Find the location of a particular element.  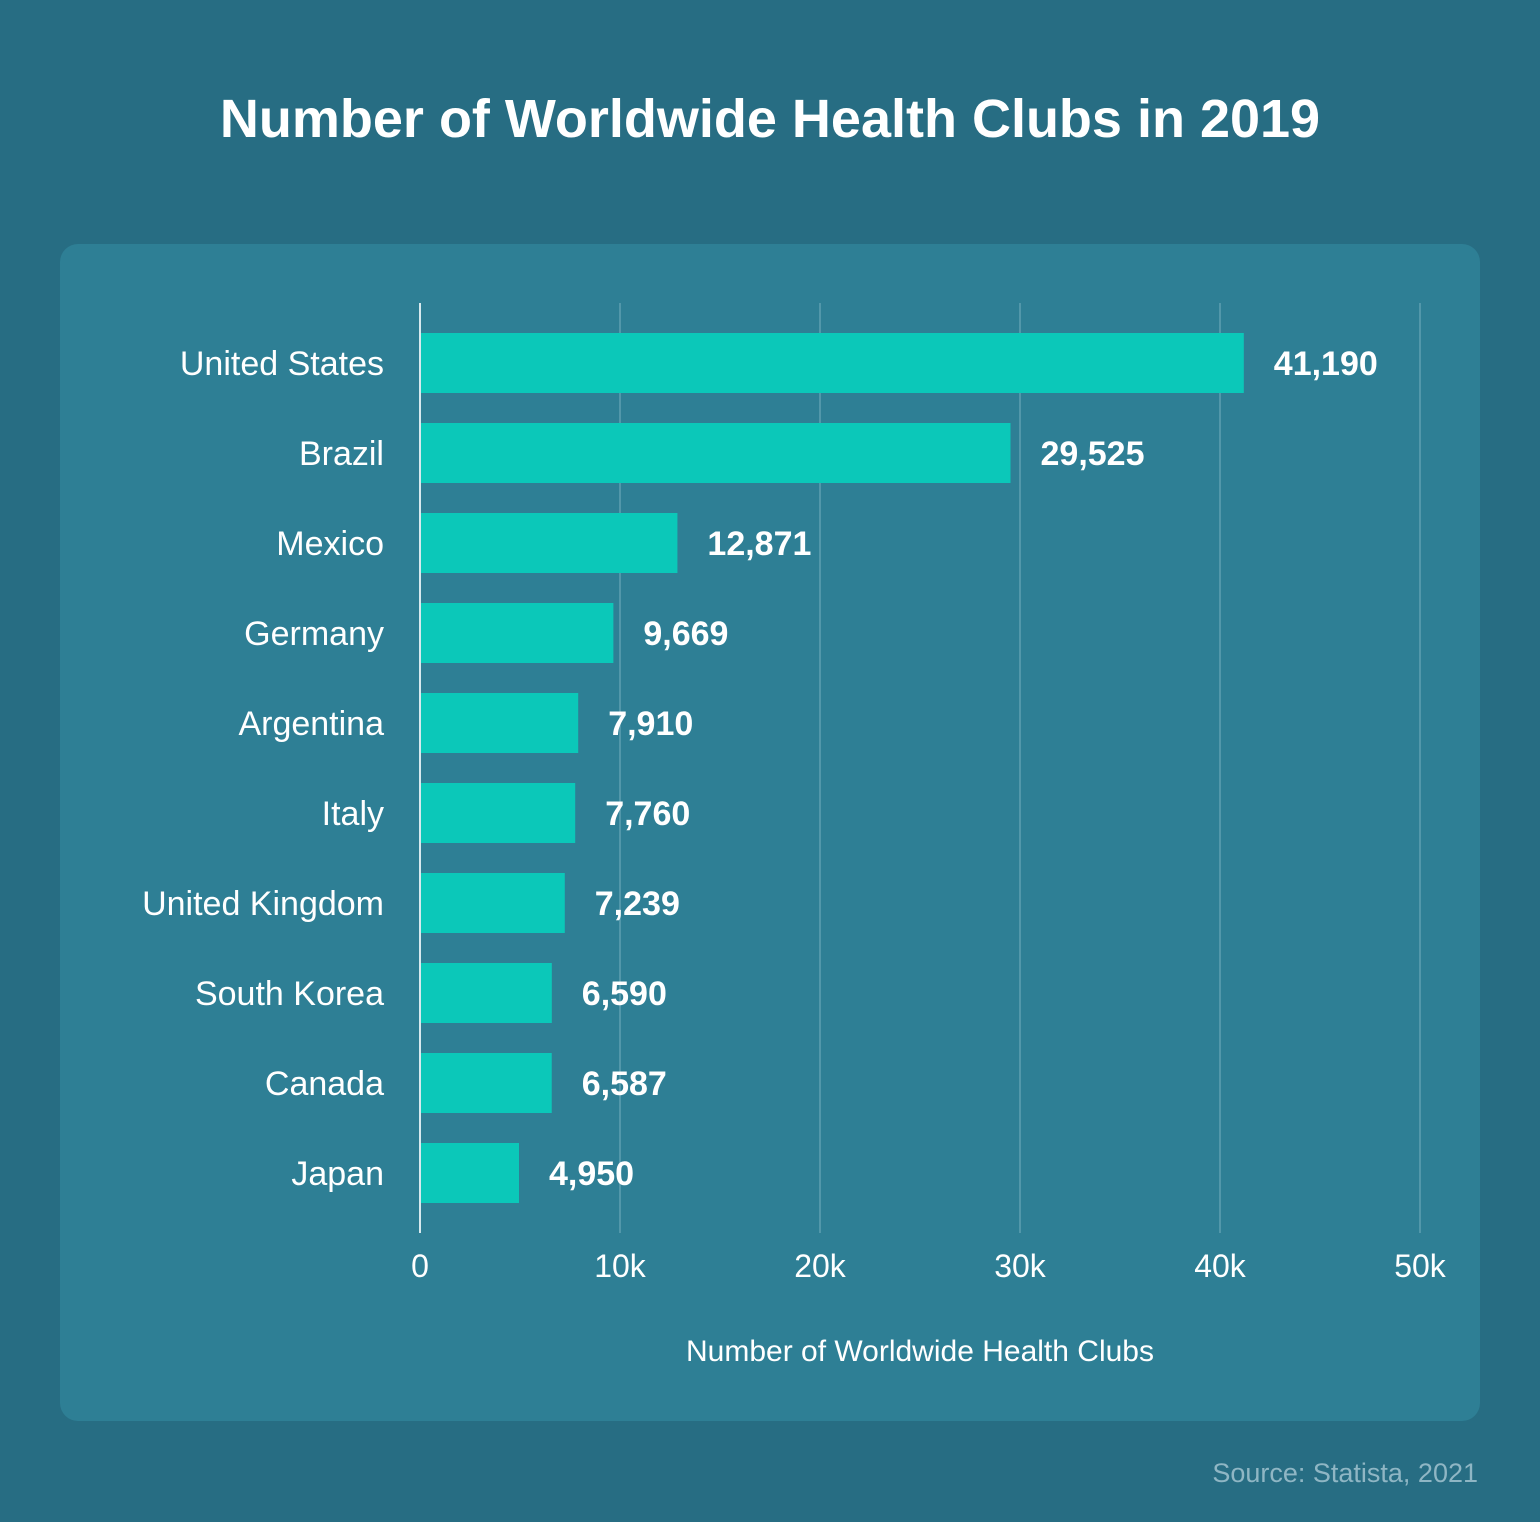

value-label: 12,871 is located at coordinates (759, 544).